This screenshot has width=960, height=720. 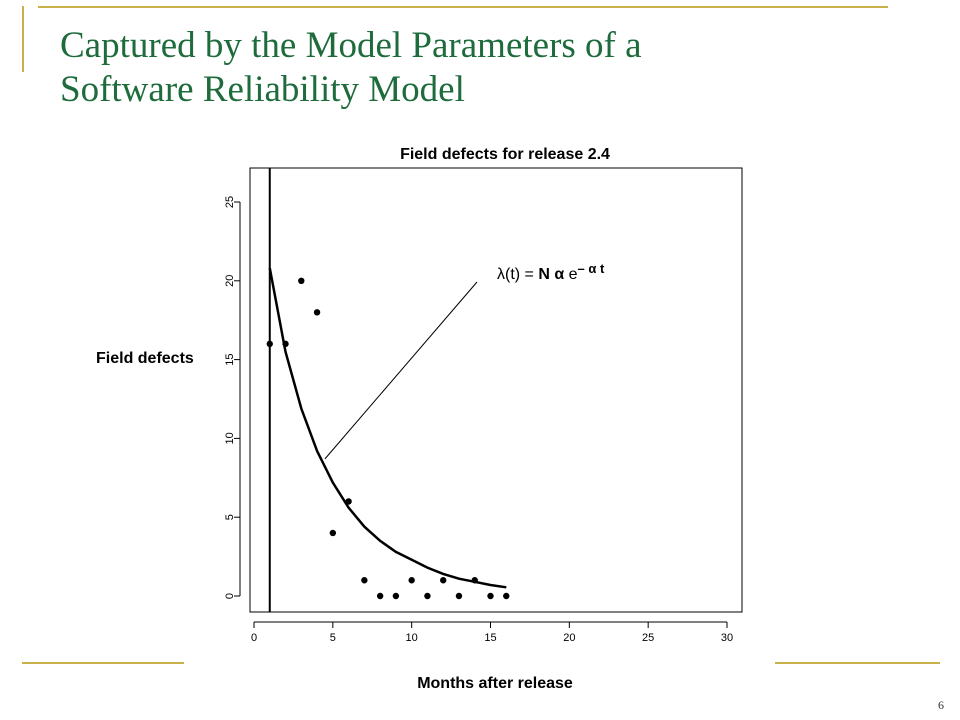 What do you see at coordinates (23, 39) in the screenshot?
I see `left-border-line` at bounding box center [23, 39].